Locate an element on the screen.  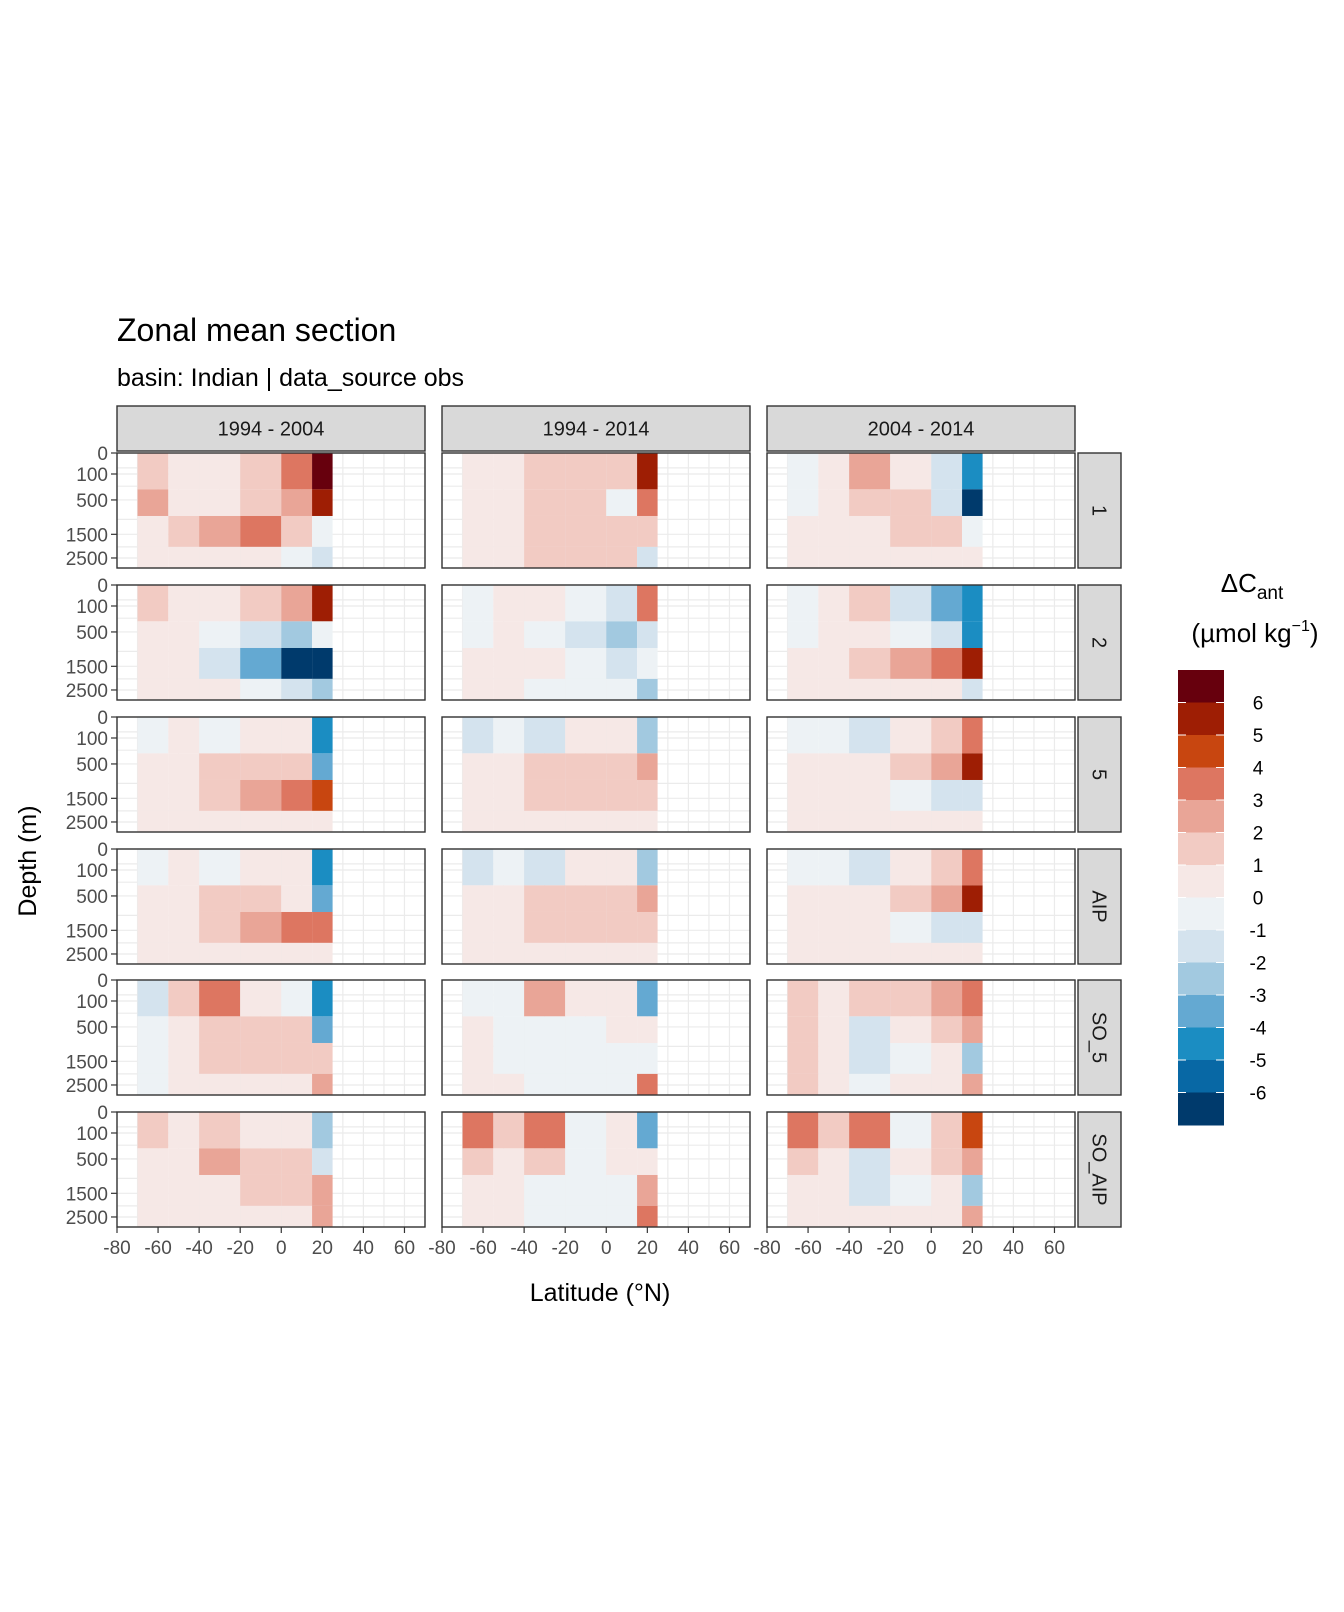
chart-title: Zonal mean section is located at coordinates (256, 330).